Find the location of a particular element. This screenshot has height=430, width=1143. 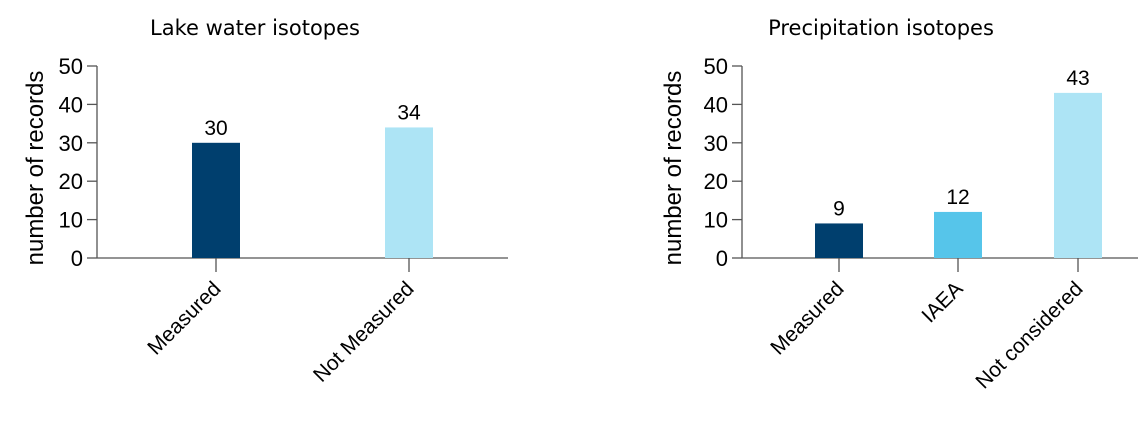

chart-title: Precipitation isotopes is located at coordinates (881, 28).